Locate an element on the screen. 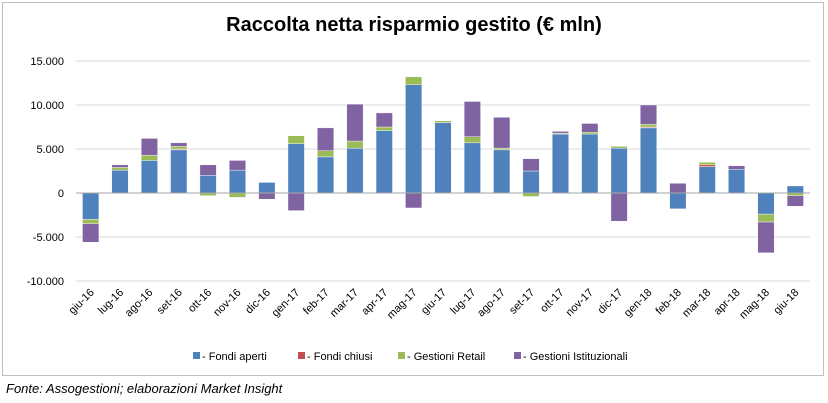 The image size is (828, 403). y-tick-label: 0 is located at coordinates (61, 194).